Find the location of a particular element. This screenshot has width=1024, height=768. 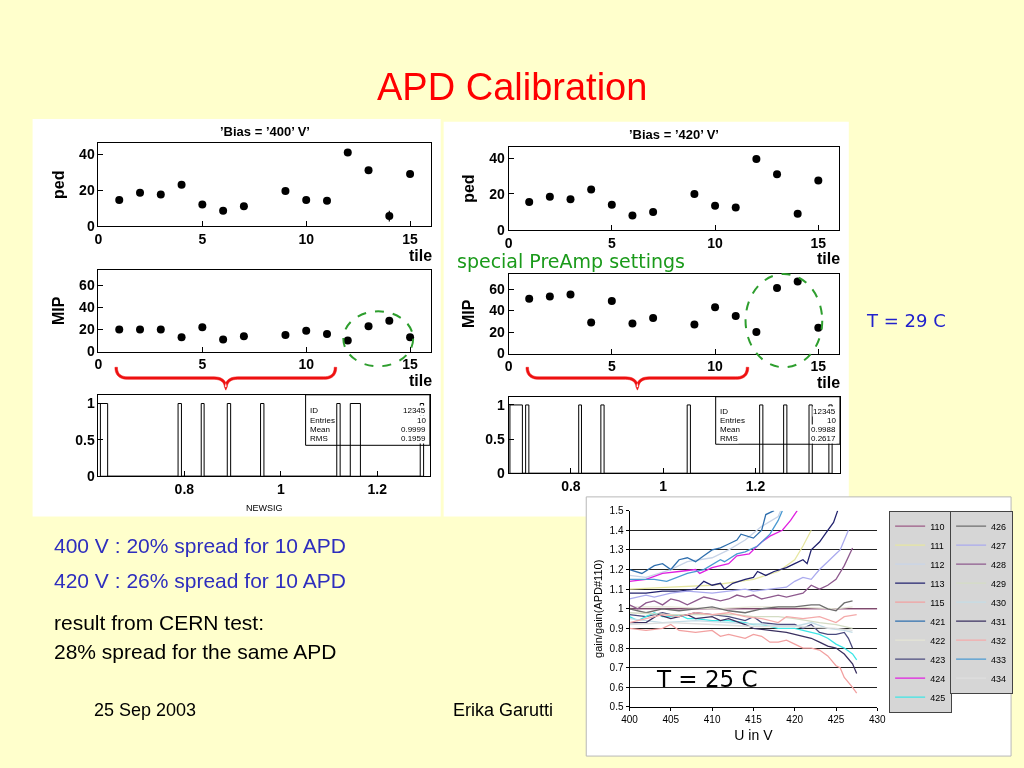

text: 25 Sep 2003 is located at coordinates (145, 710).